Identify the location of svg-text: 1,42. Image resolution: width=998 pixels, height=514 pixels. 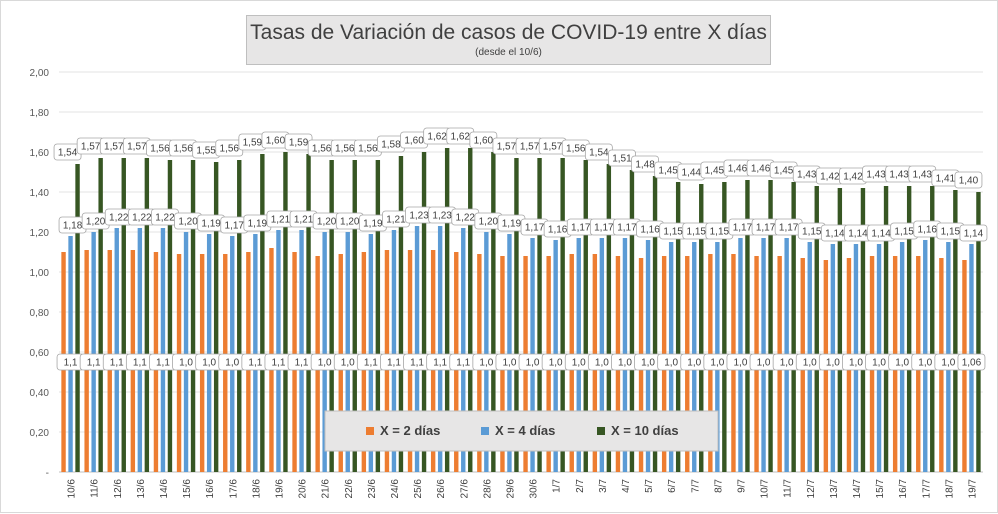
(830, 177).